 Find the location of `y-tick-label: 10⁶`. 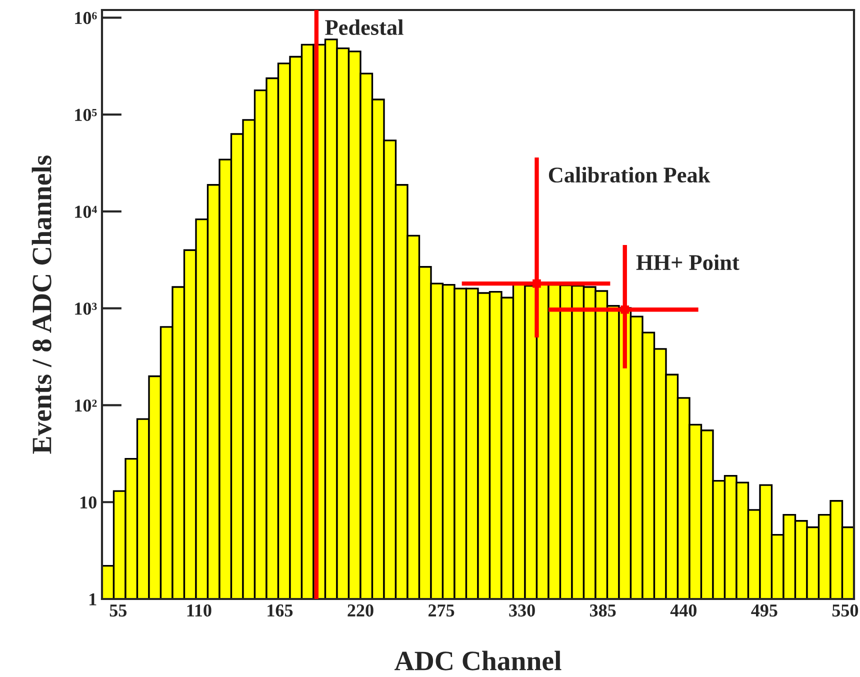

y-tick-label: 10⁶ is located at coordinates (86, 18).